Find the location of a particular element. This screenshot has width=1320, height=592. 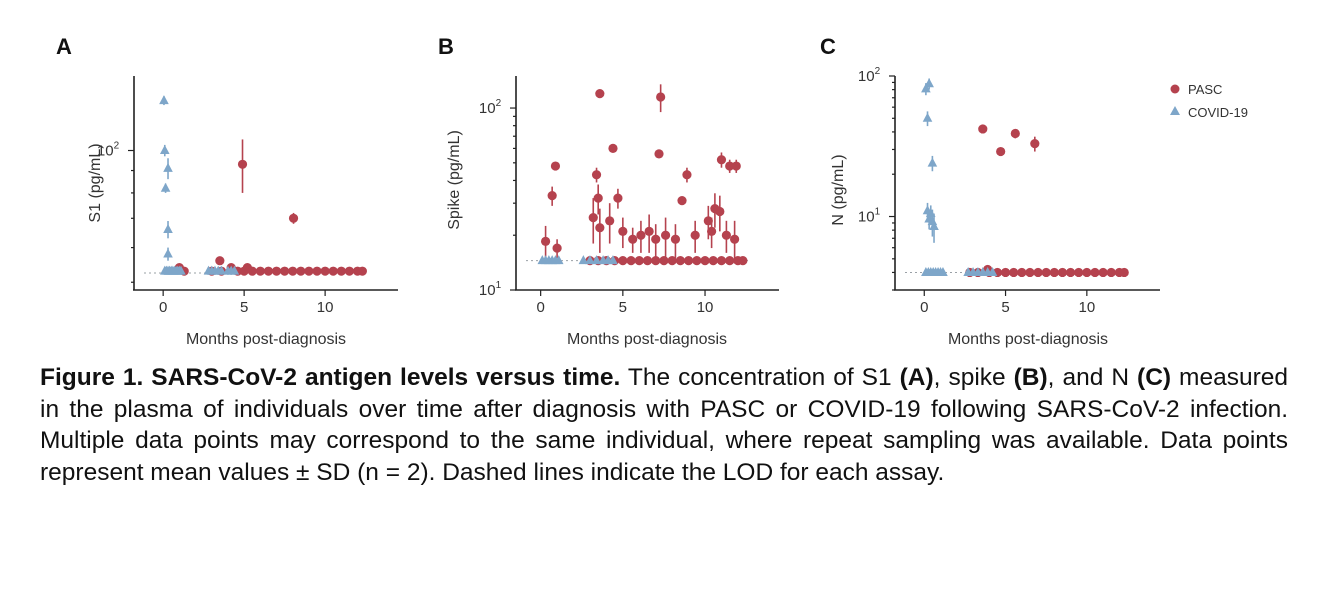

panel-c-letter: C is located at coordinates (828, 46).